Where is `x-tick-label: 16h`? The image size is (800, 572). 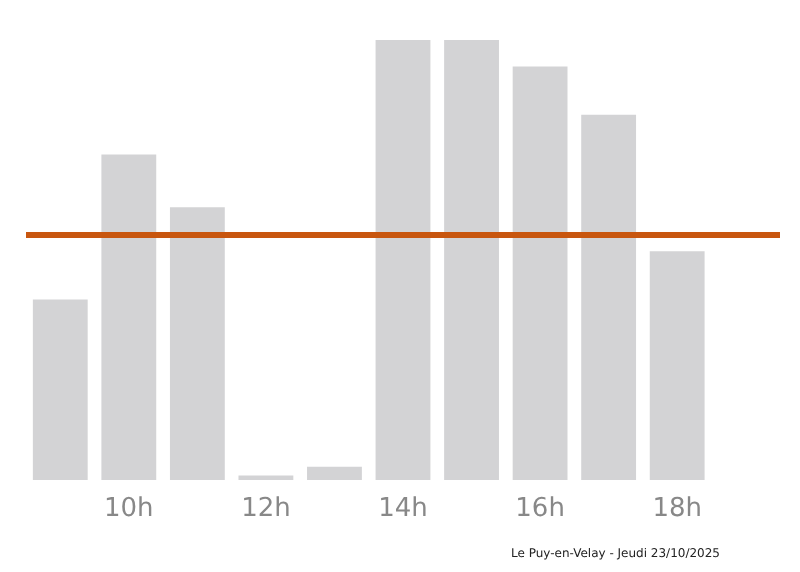
x-tick-label: 16h is located at coordinates (540, 509).